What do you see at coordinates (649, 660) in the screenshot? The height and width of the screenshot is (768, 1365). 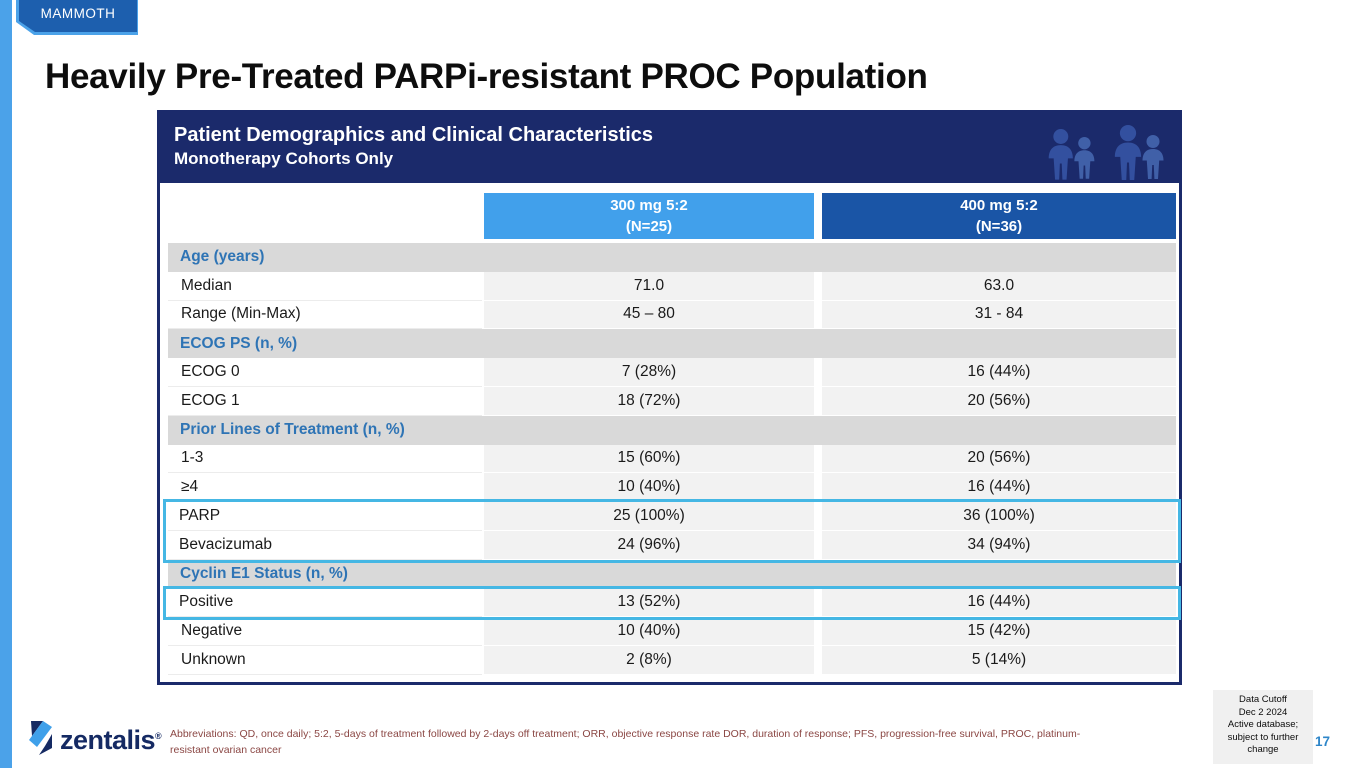 I see `value-cell-300mg: 2 (8%)` at bounding box center [649, 660].